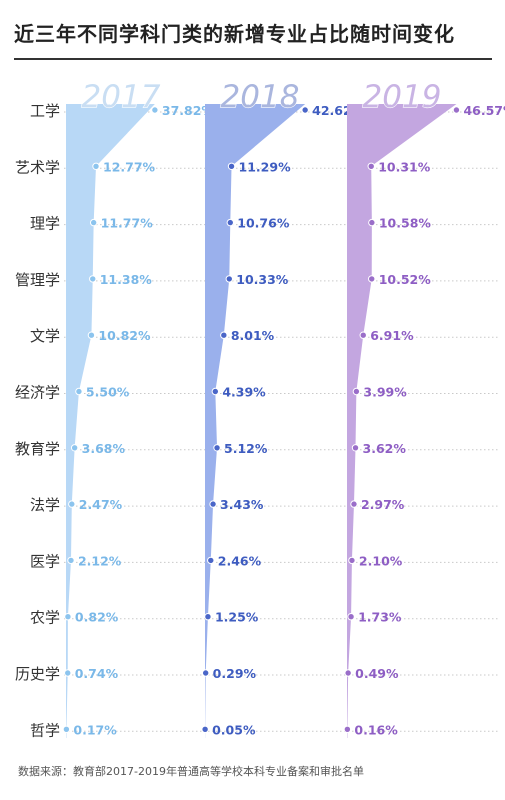 The image size is (505, 800). Describe the element at coordinates (121, 97) in the screenshot. I see `series-year-label: 2017` at that location.